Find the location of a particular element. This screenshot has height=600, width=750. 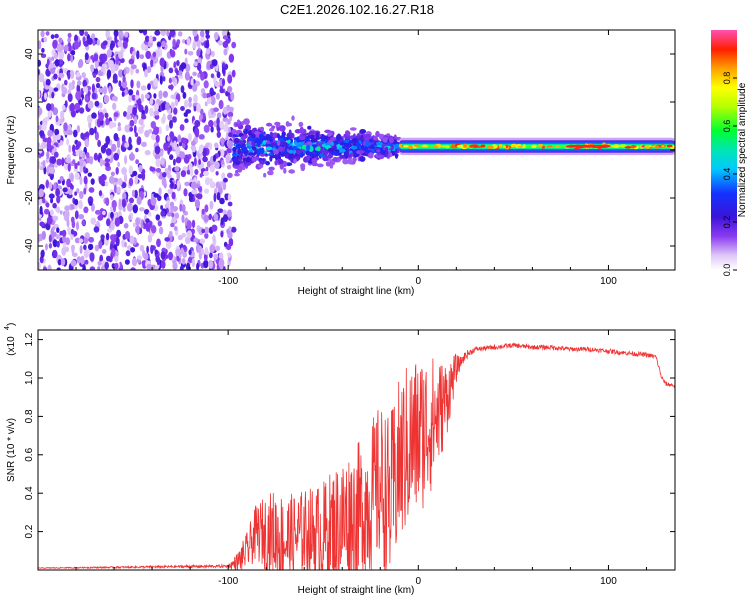

x-tick-label: -100 is located at coordinates (228, 581).